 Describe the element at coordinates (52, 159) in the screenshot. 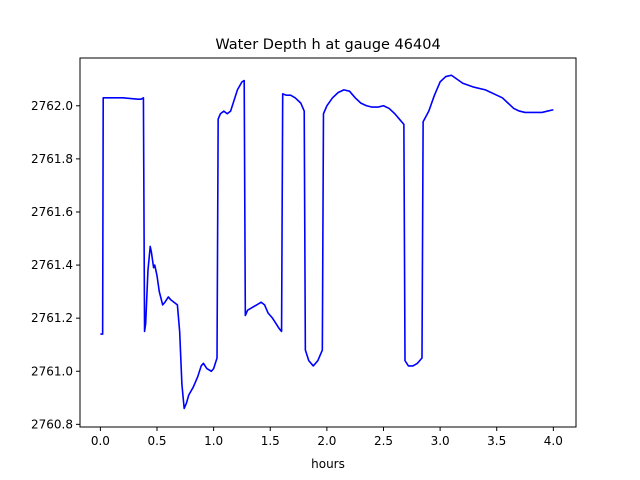

I see `y-tick-label: 2761.8` at that location.